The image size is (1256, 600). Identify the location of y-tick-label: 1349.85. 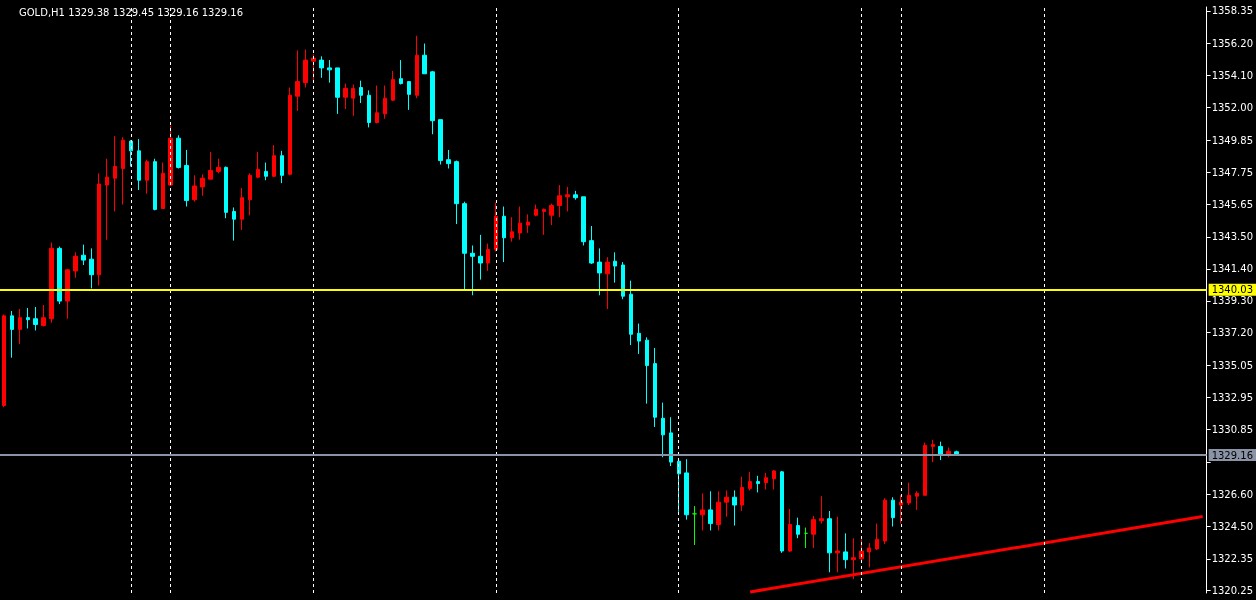
(1232, 140).